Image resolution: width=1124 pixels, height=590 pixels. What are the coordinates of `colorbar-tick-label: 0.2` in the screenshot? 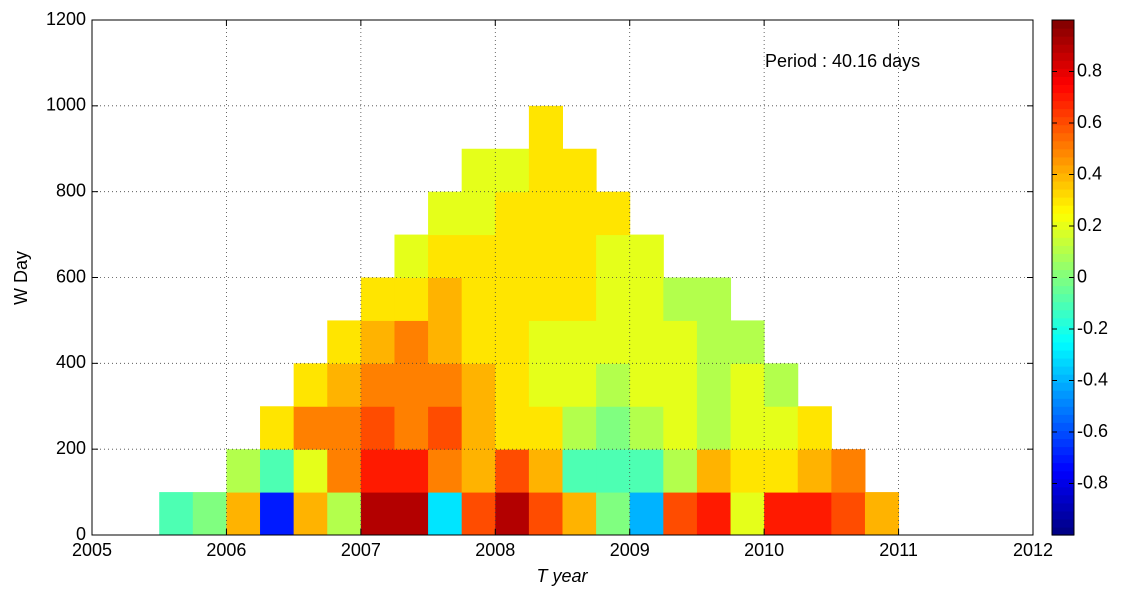 It's located at (1089, 225).